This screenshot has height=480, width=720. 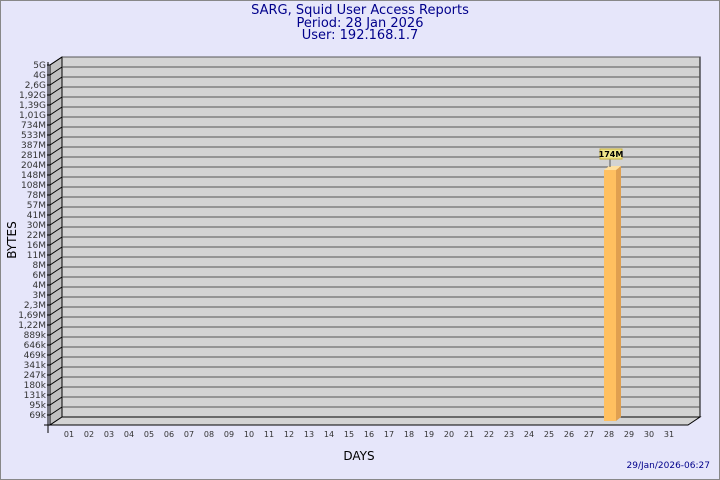 What do you see at coordinates (36, 196) in the screenshot?
I see `y-tick-label: 78M` at bounding box center [36, 196].